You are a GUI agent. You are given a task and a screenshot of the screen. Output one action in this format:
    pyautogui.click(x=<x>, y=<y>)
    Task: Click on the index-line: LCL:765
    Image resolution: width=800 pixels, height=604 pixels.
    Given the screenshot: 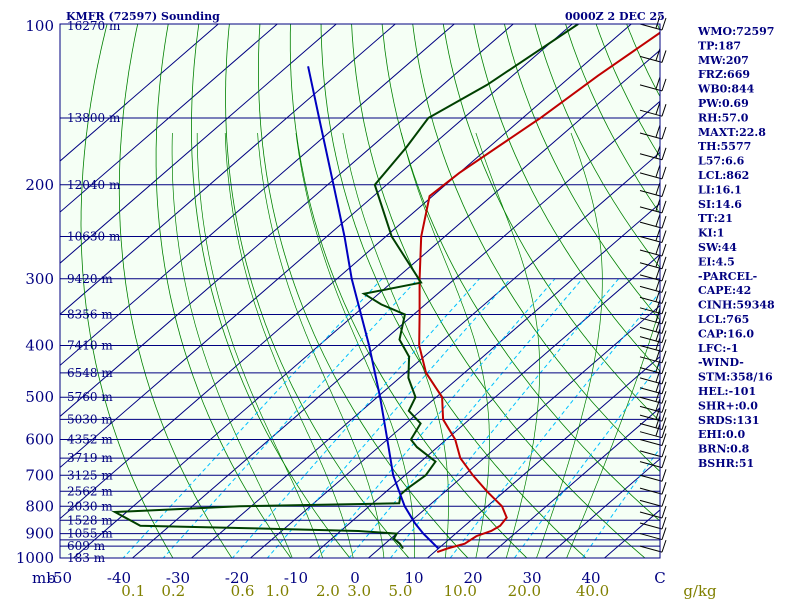 What is the action you would take?
    pyautogui.click(x=723, y=319)
    